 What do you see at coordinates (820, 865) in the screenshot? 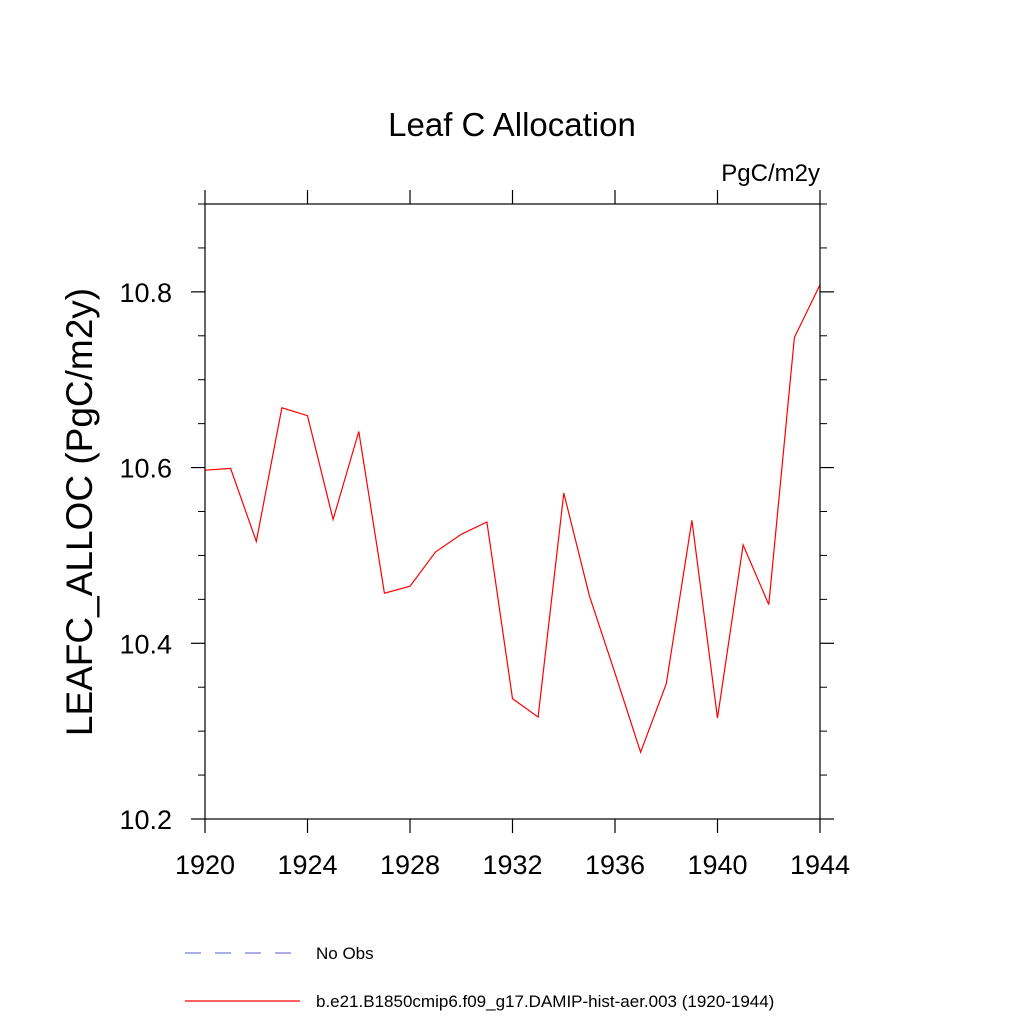
I see `x-tick-label: 1944` at bounding box center [820, 865].